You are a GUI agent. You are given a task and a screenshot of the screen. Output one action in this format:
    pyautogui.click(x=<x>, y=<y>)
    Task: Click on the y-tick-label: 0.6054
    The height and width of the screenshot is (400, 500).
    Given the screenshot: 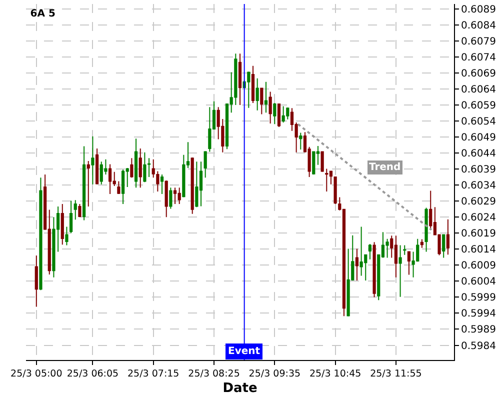 What is the action you would take?
    pyautogui.click(x=478, y=122)
    